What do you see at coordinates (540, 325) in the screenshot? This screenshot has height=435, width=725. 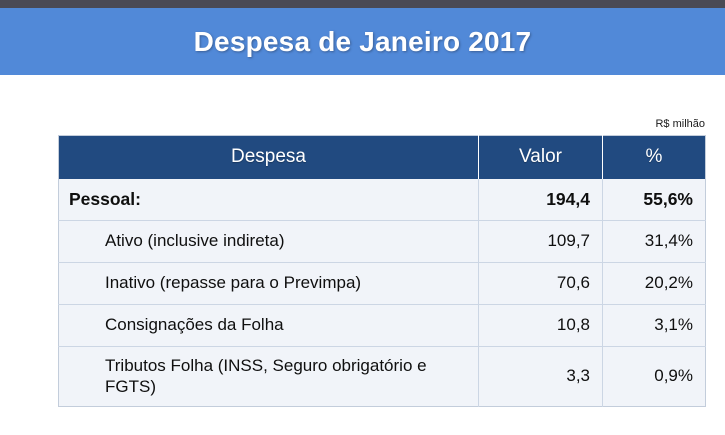 I see `cell-valor: 10,8` at bounding box center [540, 325].